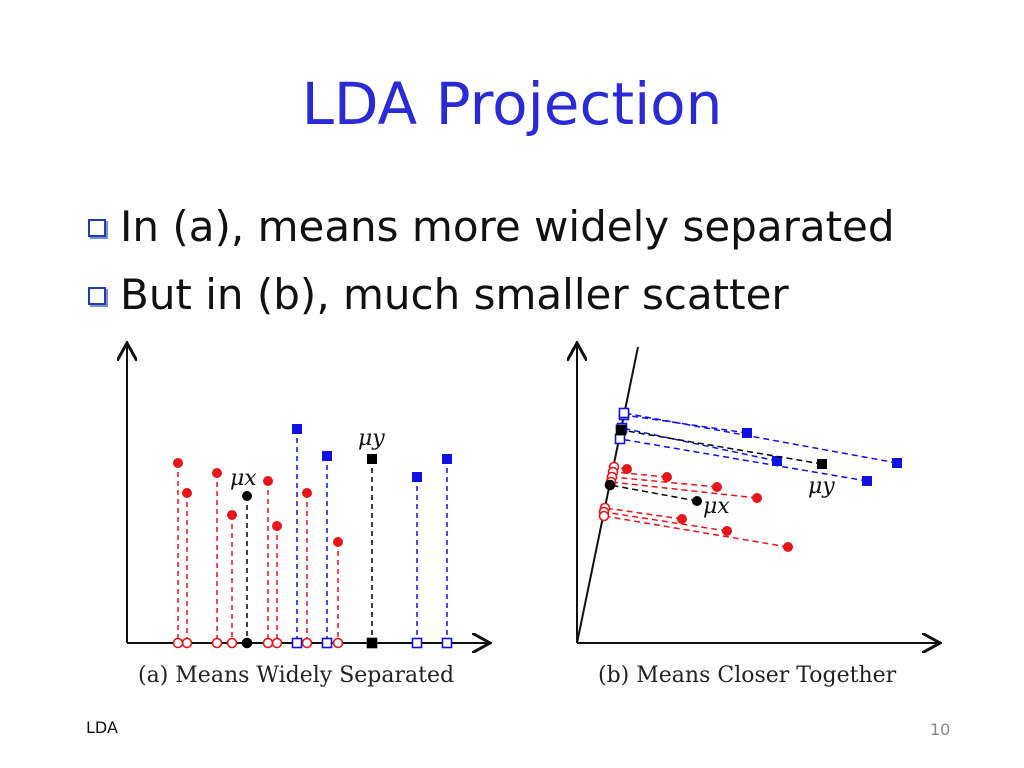 The image size is (1024, 768). What do you see at coordinates (512, 104) in the screenshot?
I see `slide-title: LDA Projection` at bounding box center [512, 104].